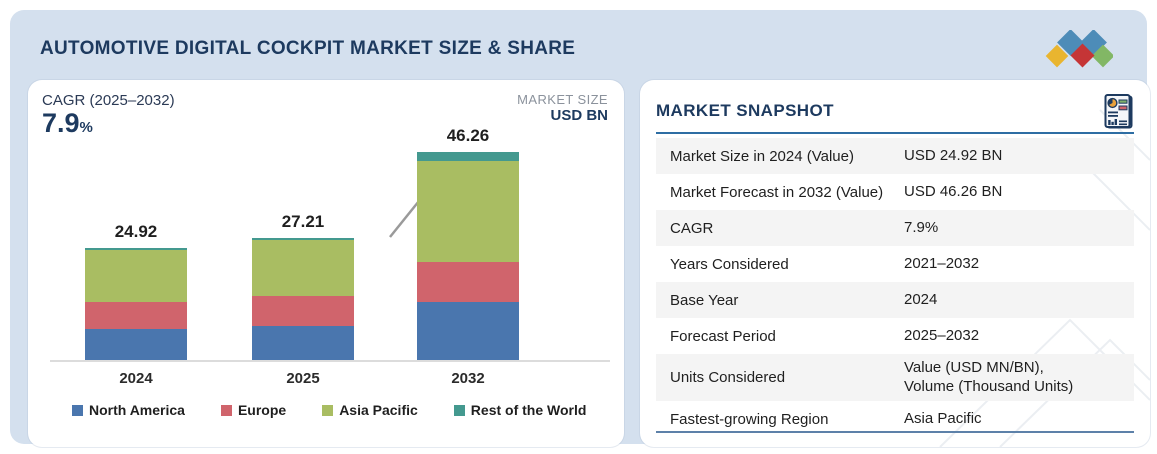 Image resolution: width=1157 pixels, height=454 pixels. What do you see at coordinates (136, 232) in the screenshot?
I see `bar-total-label: 24.92` at bounding box center [136, 232].